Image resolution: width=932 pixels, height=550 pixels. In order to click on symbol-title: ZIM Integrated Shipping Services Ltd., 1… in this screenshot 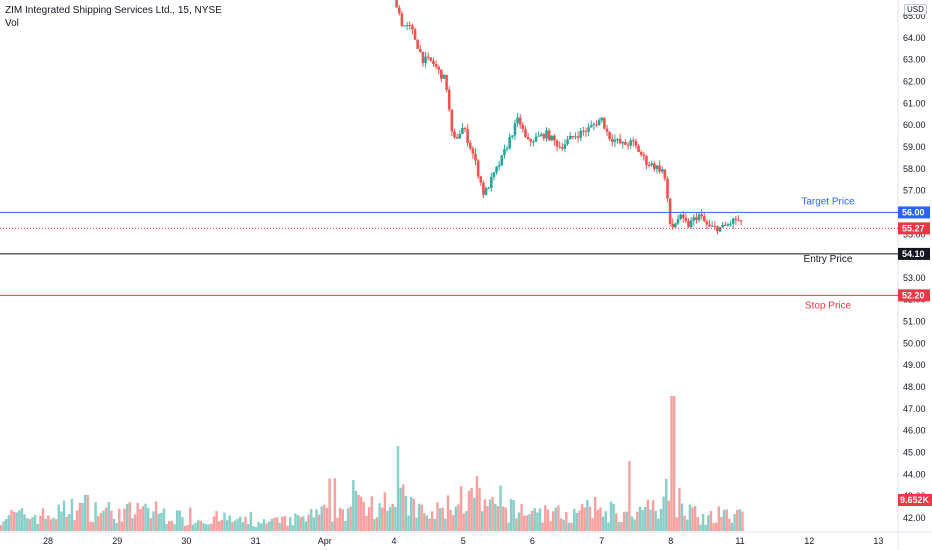, I will do `click(113, 10)`.